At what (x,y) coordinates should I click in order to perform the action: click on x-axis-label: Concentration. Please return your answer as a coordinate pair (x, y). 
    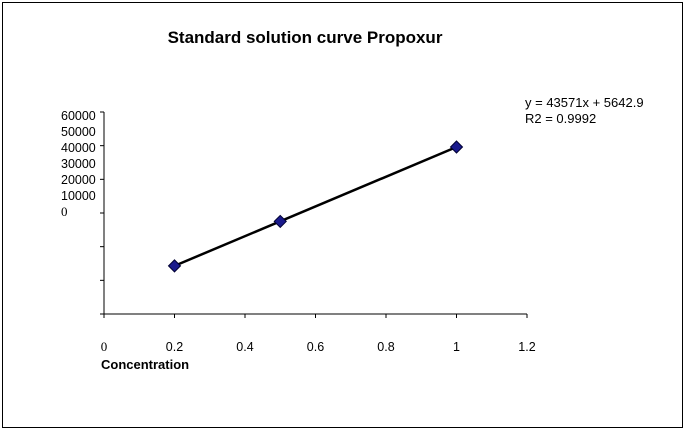
    Looking at the image, I should click on (145, 364).